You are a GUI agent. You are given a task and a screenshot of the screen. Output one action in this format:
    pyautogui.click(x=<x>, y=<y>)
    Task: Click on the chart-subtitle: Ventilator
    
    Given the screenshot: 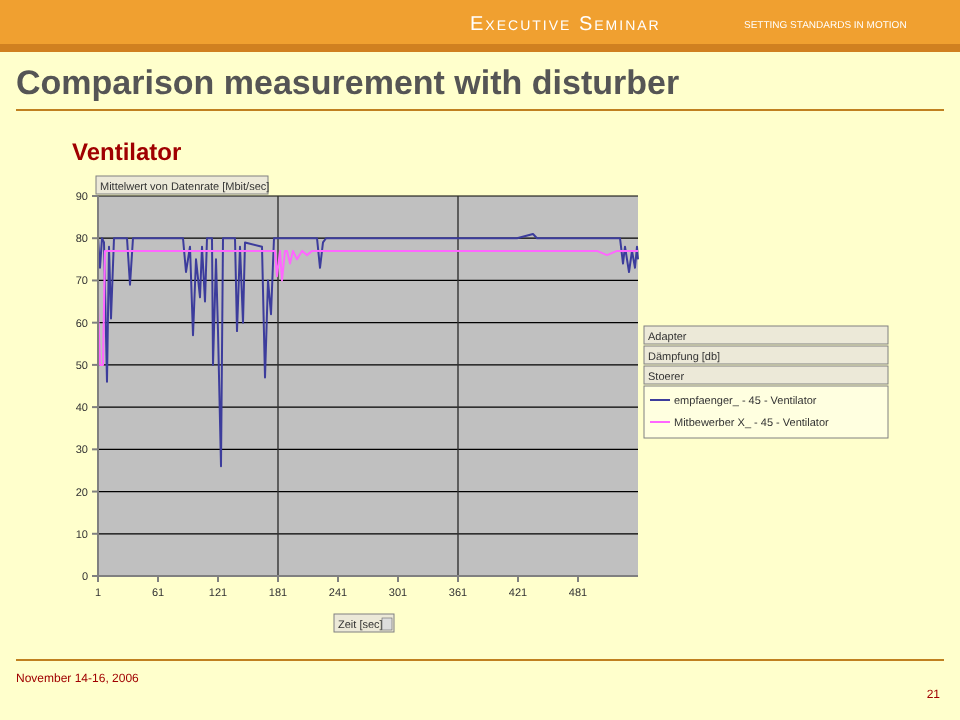 What is the action you would take?
    pyautogui.click(x=127, y=152)
    